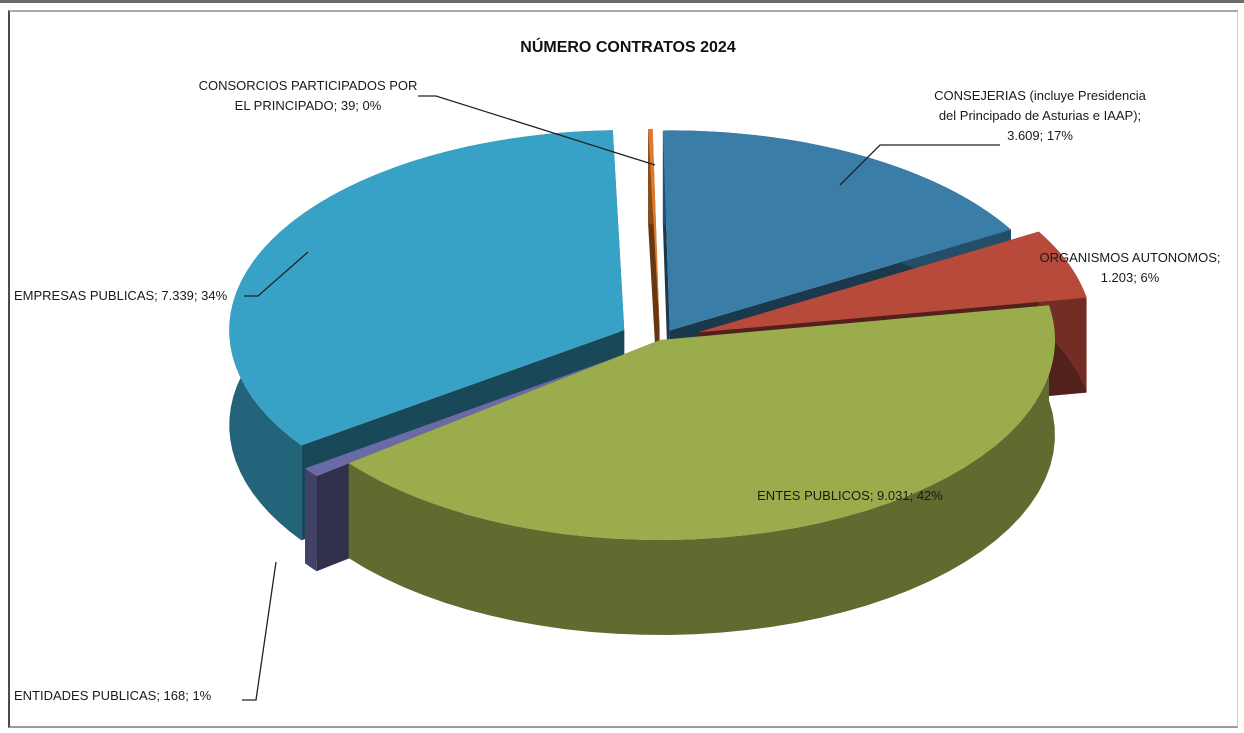  What do you see at coordinates (628, 46) in the screenshot?
I see `chart-title: NÚMERO CONTRATOS 2024` at bounding box center [628, 46].